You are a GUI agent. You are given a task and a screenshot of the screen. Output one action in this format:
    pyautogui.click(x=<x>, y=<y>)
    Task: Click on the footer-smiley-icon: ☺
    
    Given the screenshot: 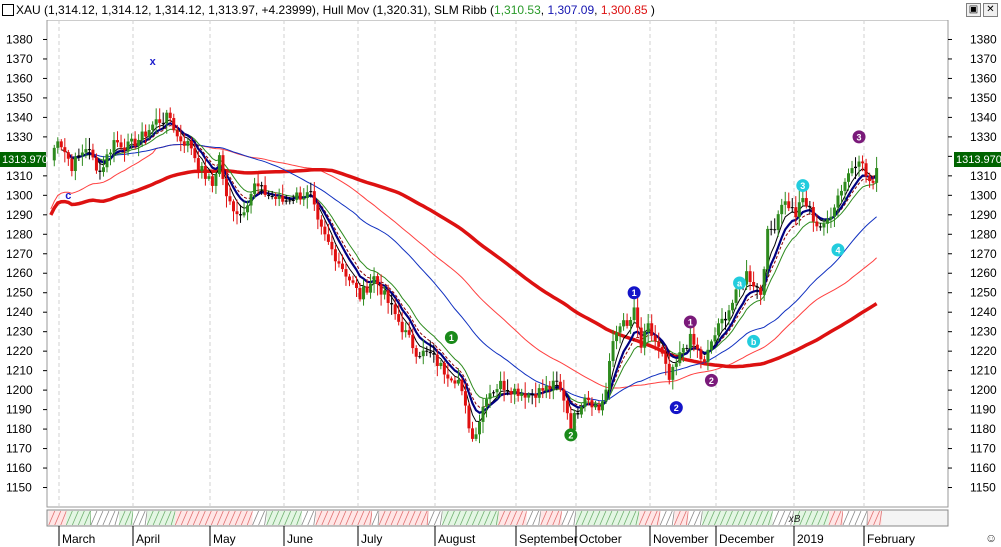 What is the action you would take?
    pyautogui.click(x=991, y=538)
    